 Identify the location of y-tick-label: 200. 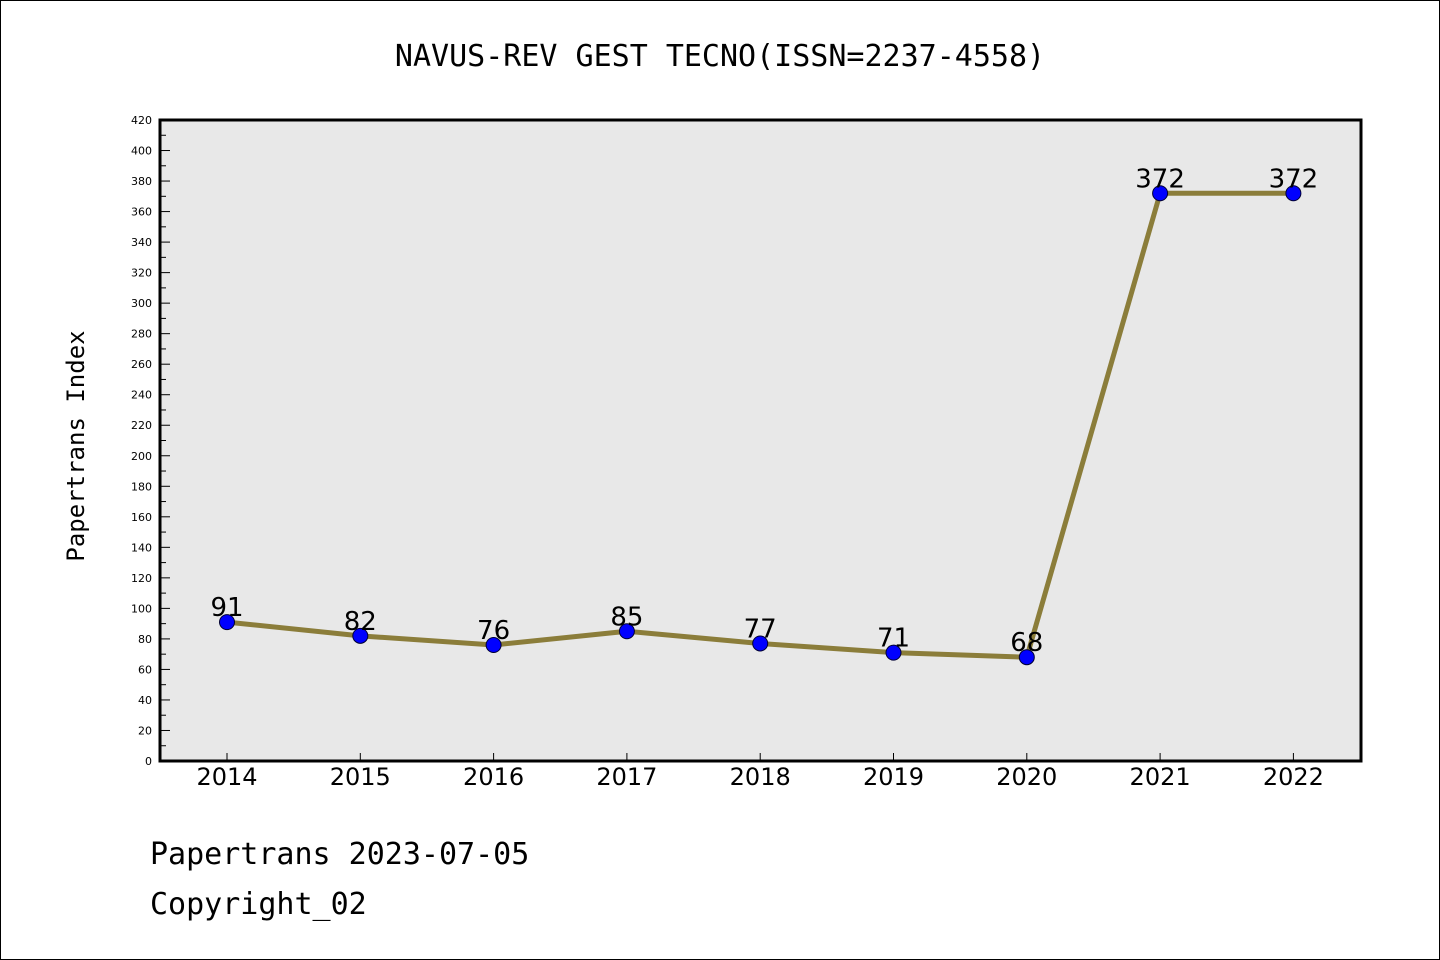
(141, 456).